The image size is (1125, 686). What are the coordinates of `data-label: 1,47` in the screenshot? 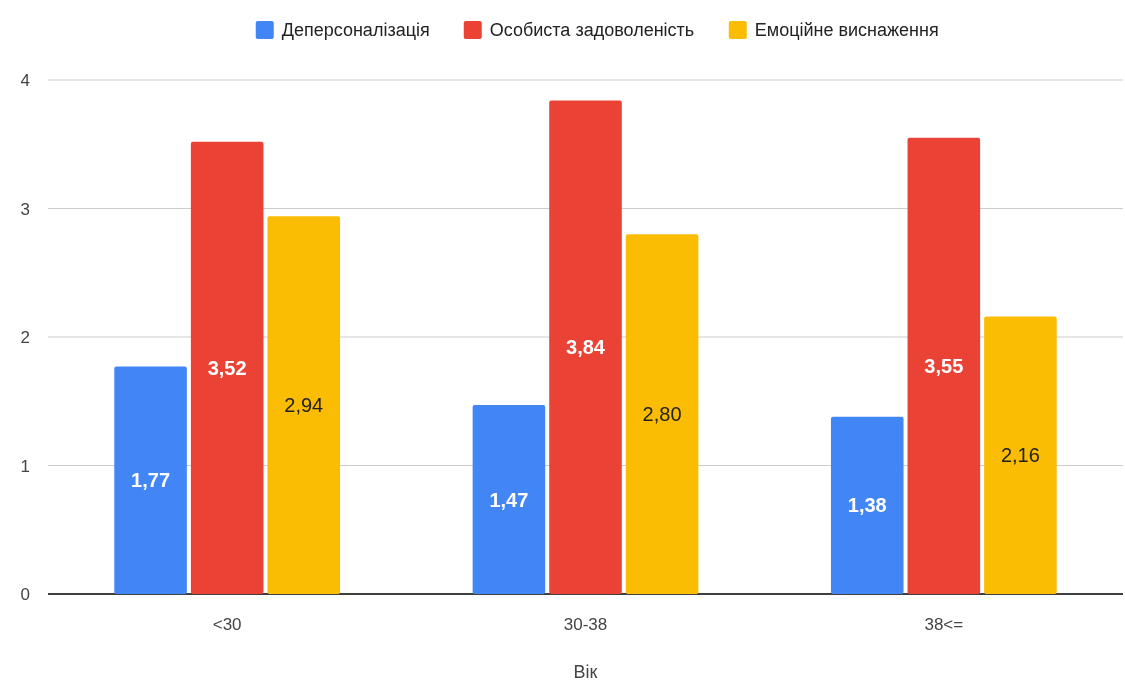 It's located at (509, 499).